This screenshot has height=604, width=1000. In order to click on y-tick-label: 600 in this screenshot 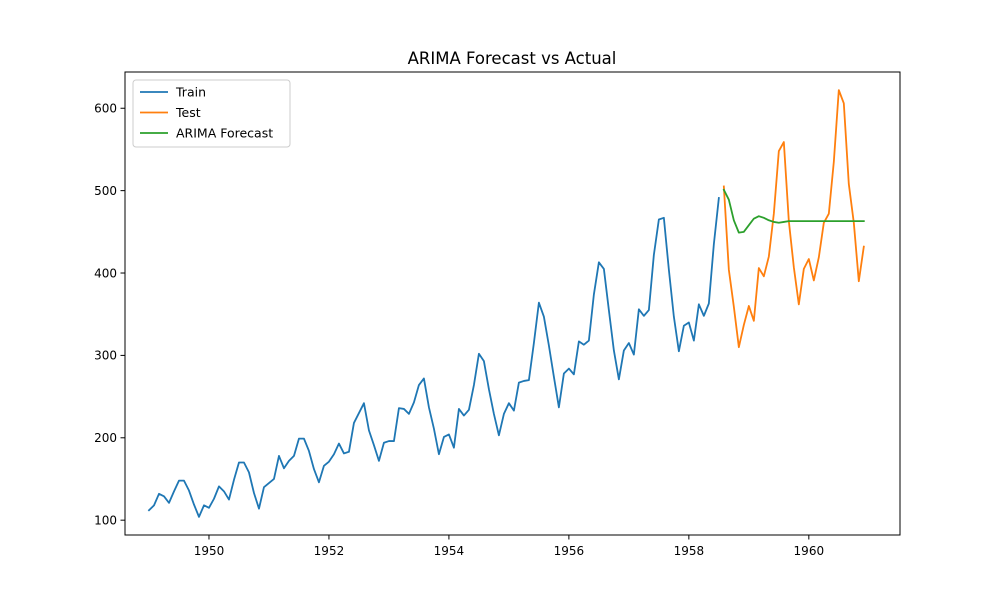, I will do `click(105, 109)`.